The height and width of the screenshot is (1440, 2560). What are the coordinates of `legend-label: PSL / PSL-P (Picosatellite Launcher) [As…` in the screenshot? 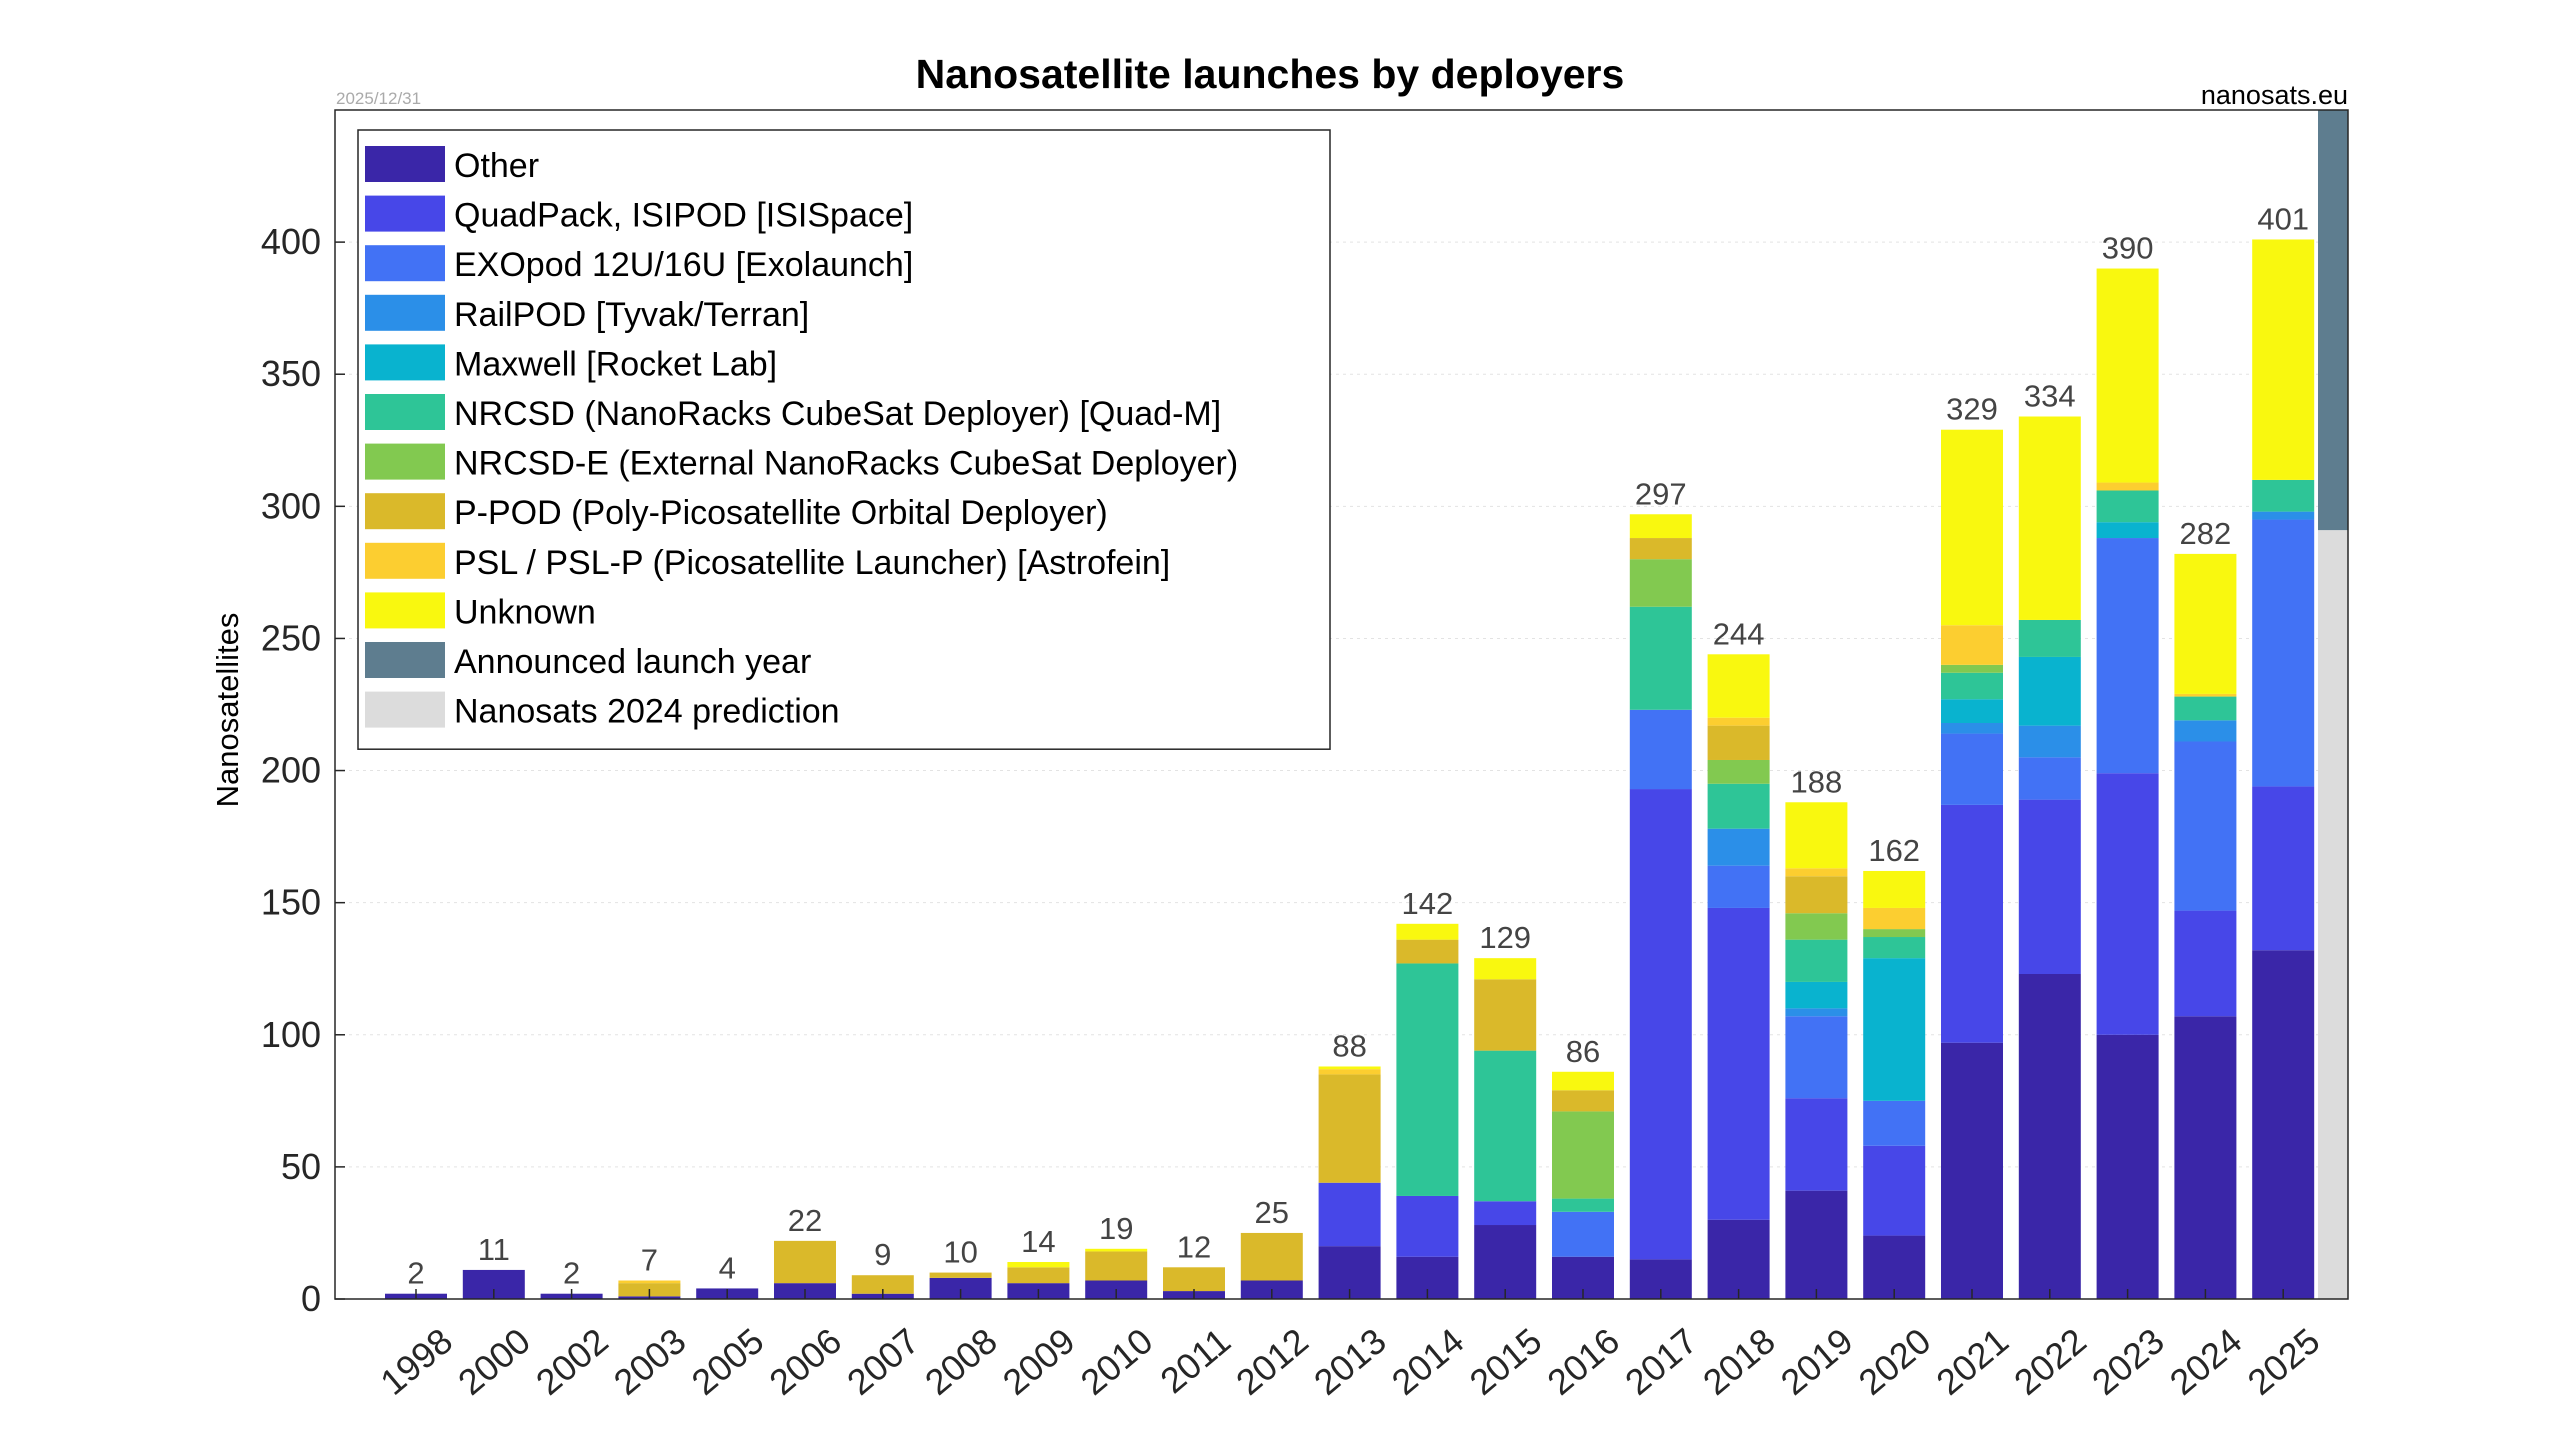 It's located at (812, 563).